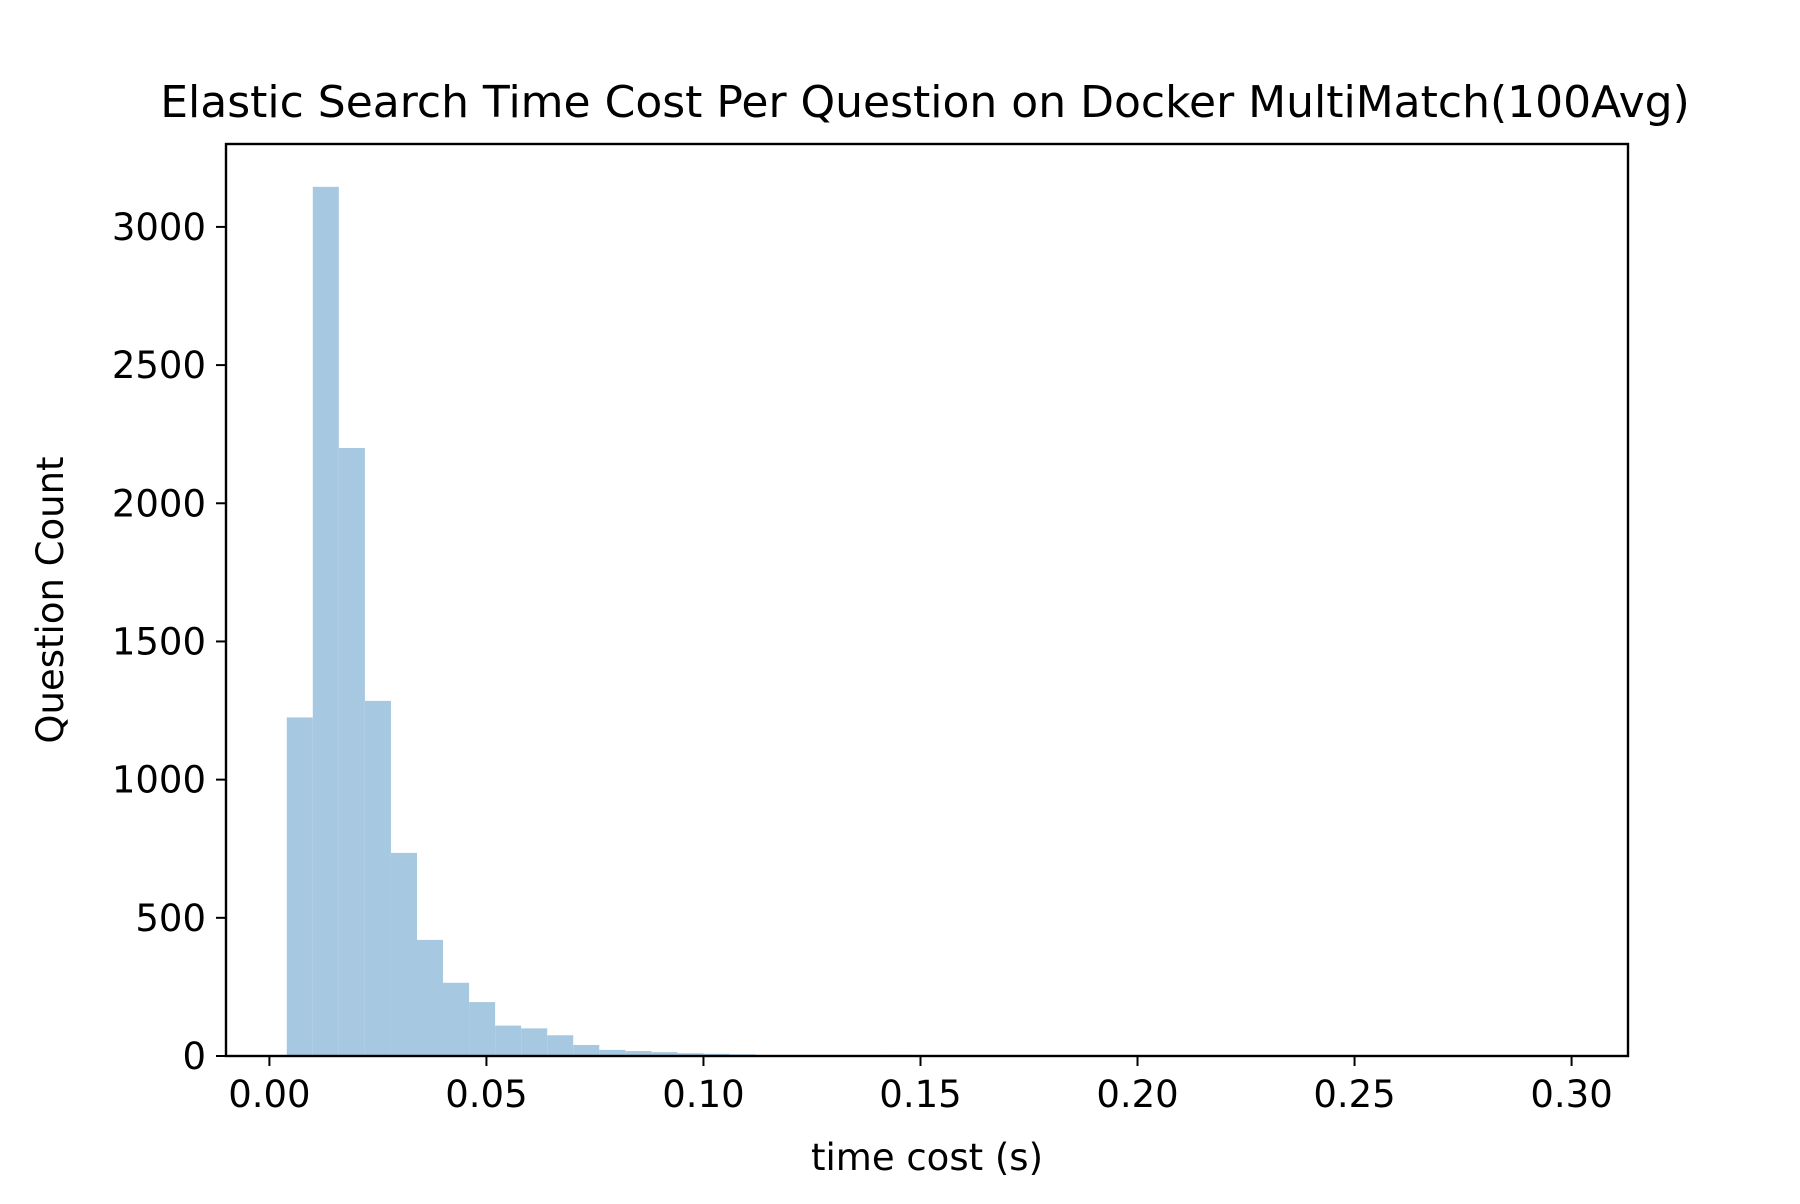 The image size is (1800, 1204). Describe the element at coordinates (927, 1157) in the screenshot. I see `x-axis-label: time cost (s)` at that location.